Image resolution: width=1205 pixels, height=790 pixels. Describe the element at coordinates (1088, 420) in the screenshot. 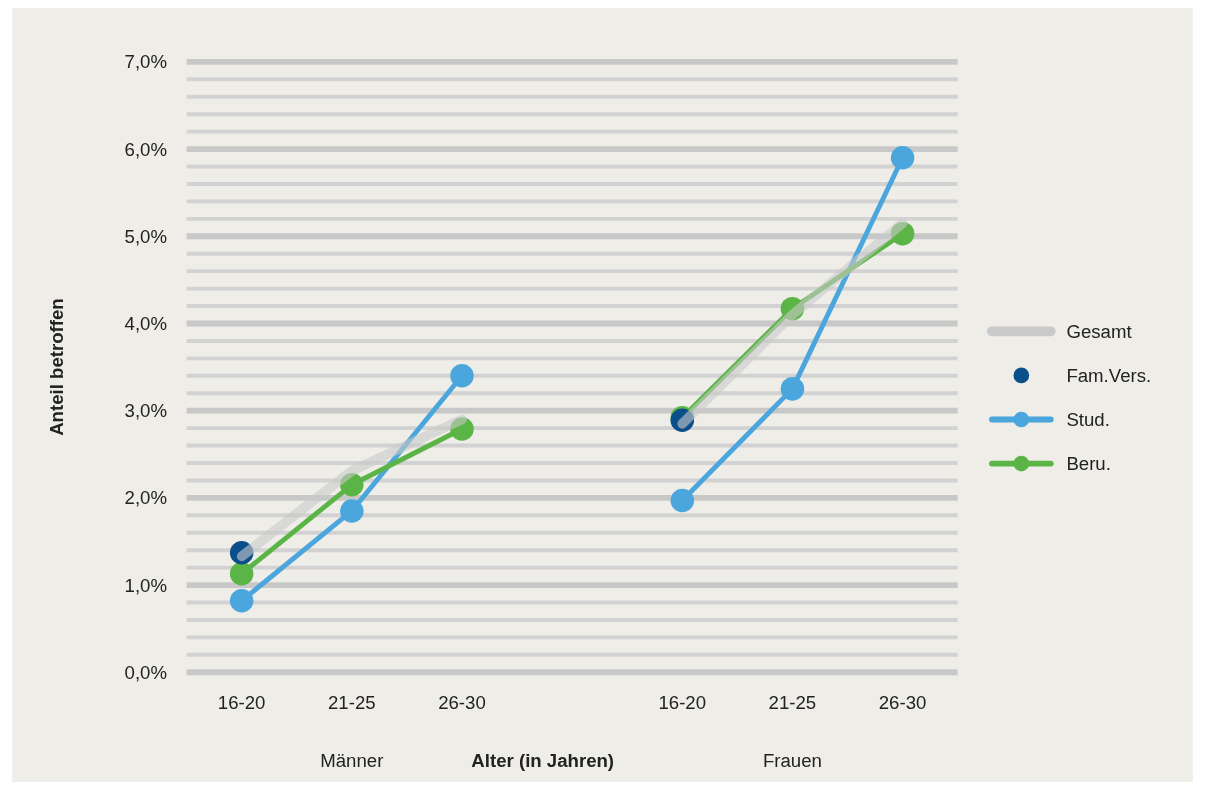

I see `legend-label: Stud.` at that location.